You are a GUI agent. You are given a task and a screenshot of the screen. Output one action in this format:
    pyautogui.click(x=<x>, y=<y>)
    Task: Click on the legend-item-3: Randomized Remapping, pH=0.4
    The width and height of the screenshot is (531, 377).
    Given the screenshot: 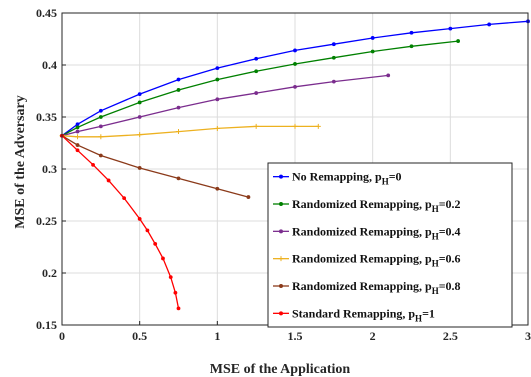 What is the action you would take?
    pyautogui.click(x=367, y=232)
    